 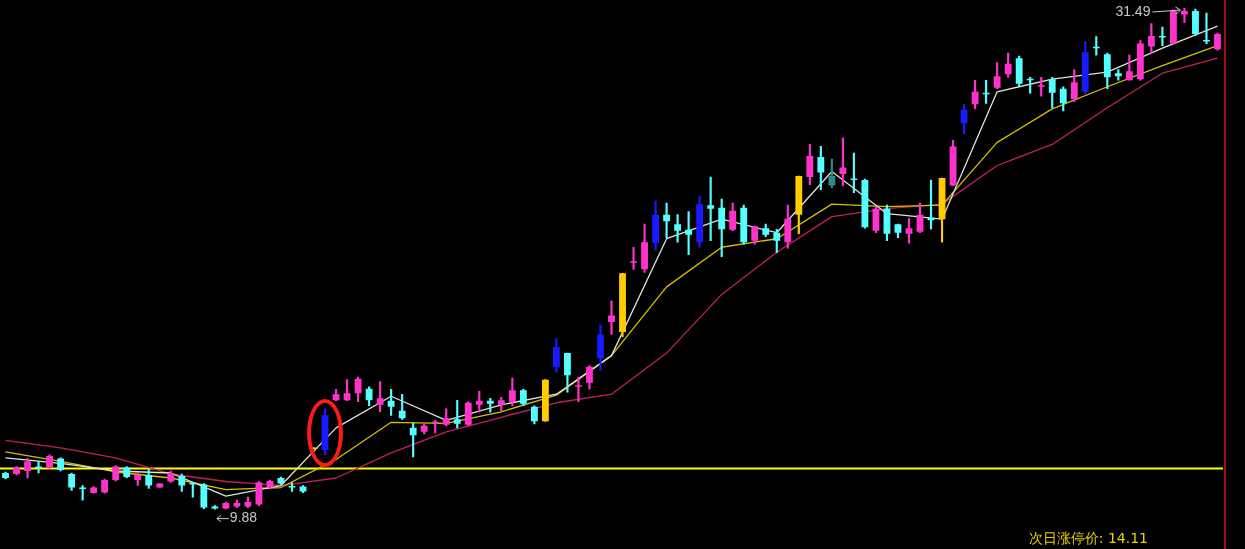 I want to click on annotation: 9.88, so click(x=243, y=517).